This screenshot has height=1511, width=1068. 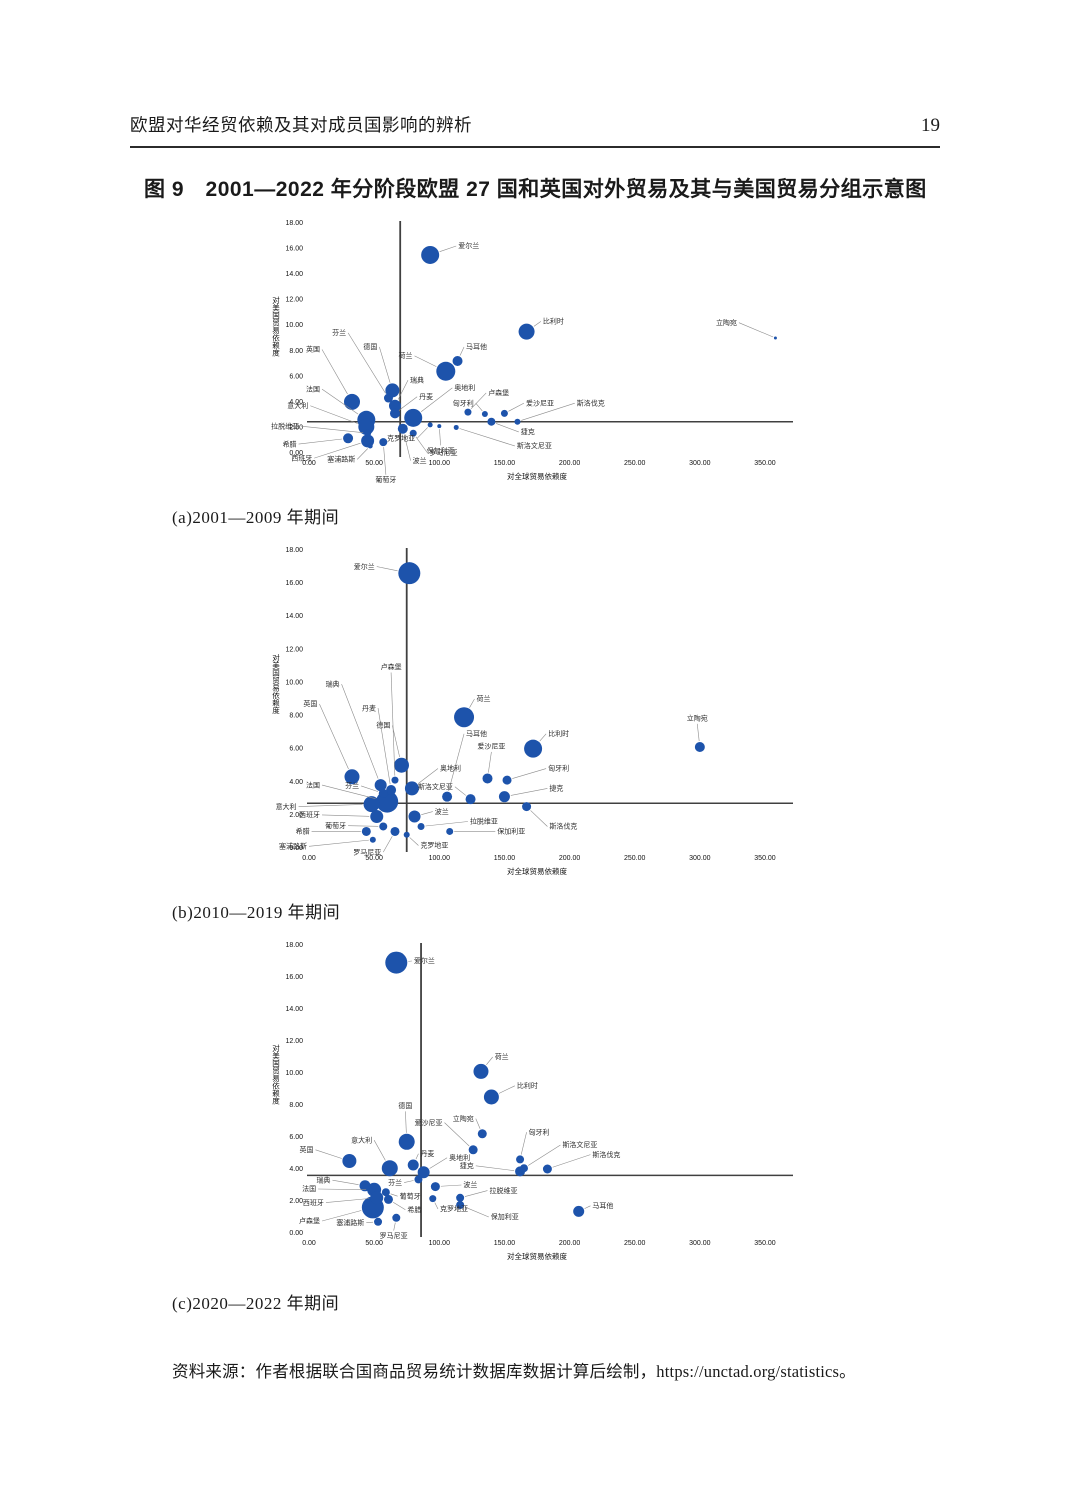 What do you see at coordinates (700, 463) in the screenshot?
I see `x-axis-tick: 300.00` at bounding box center [700, 463].